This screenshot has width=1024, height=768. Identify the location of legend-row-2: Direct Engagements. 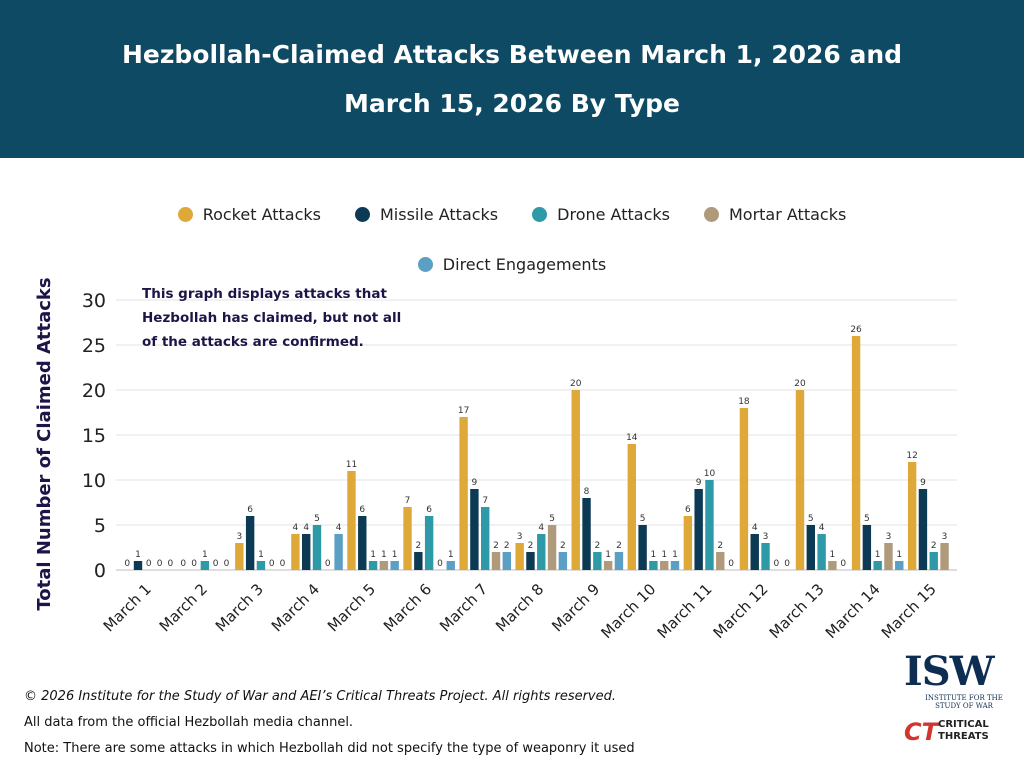
(512, 264).